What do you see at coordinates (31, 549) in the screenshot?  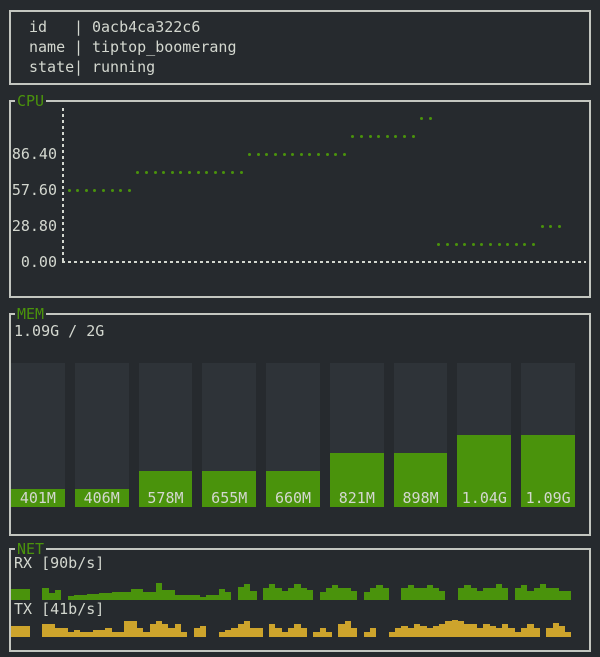 I see `net-panel-title: NET` at bounding box center [31, 549].